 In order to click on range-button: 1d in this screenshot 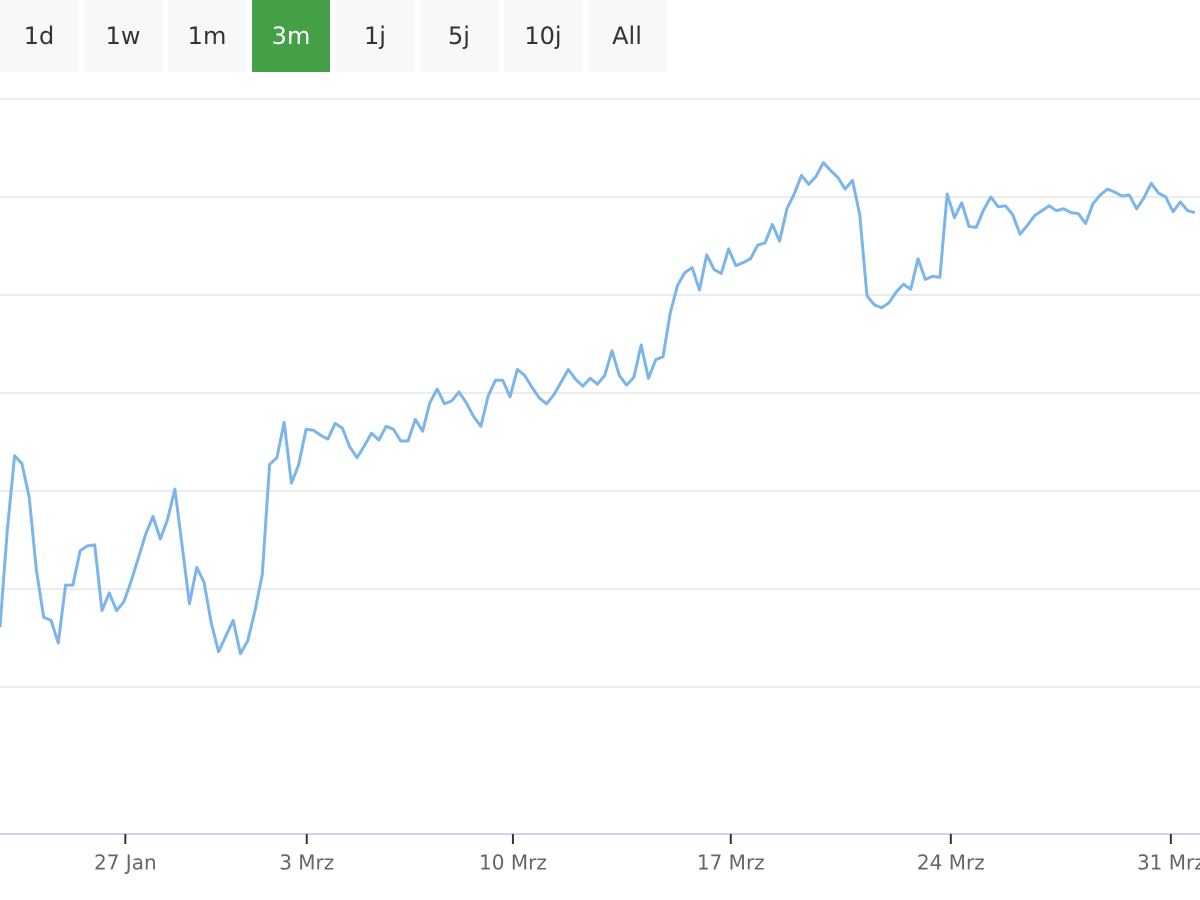, I will do `click(39, 36)`.